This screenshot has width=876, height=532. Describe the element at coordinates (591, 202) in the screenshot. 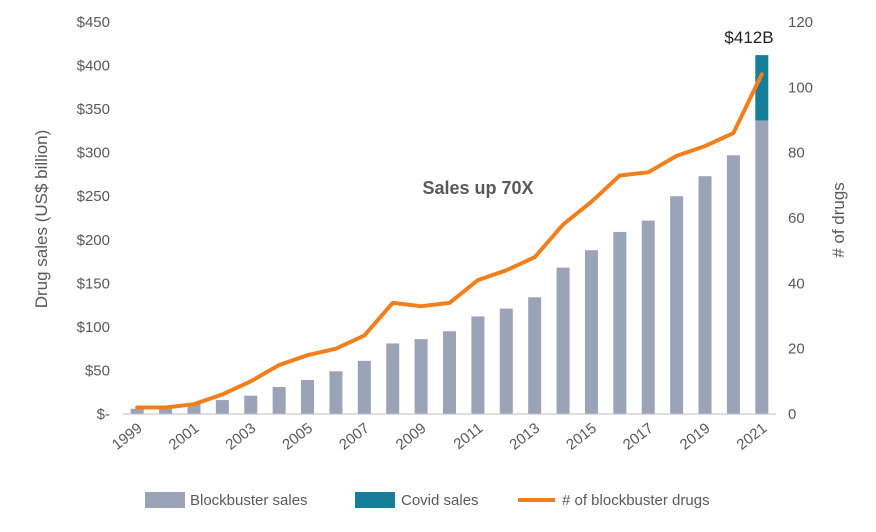

I see `point-blockbuster-drugs-2015` at that location.